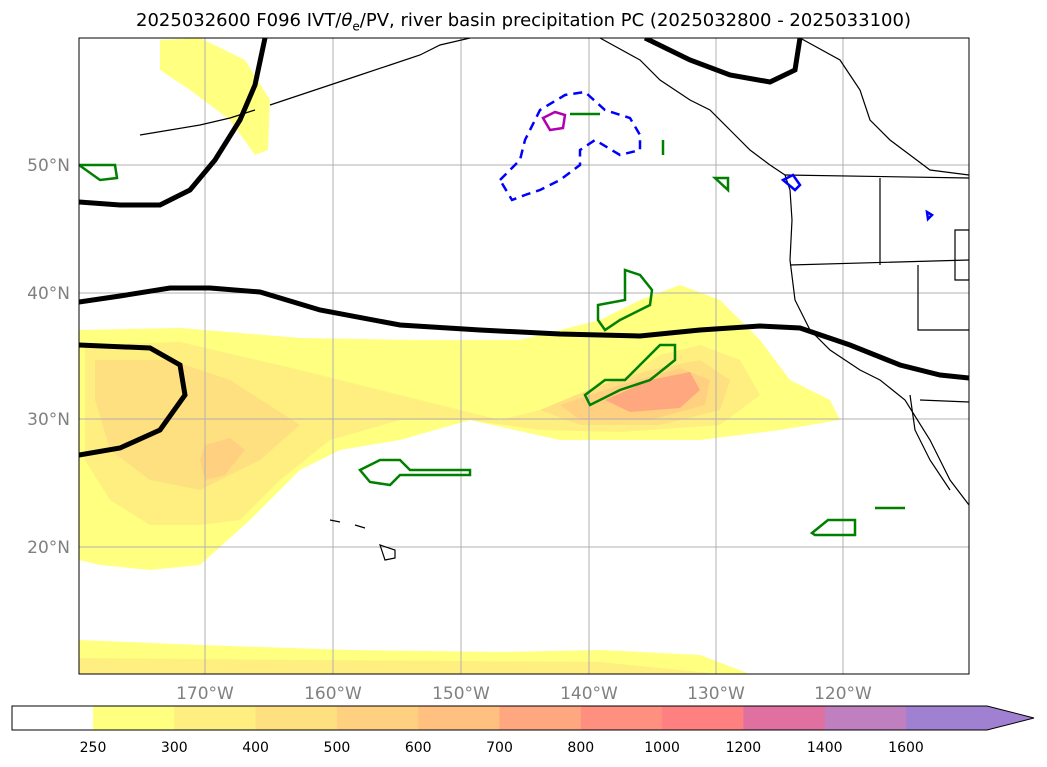  What do you see at coordinates (255, 748) in the screenshot?
I see `colorbar-tick-label: 400` at bounding box center [255, 748].